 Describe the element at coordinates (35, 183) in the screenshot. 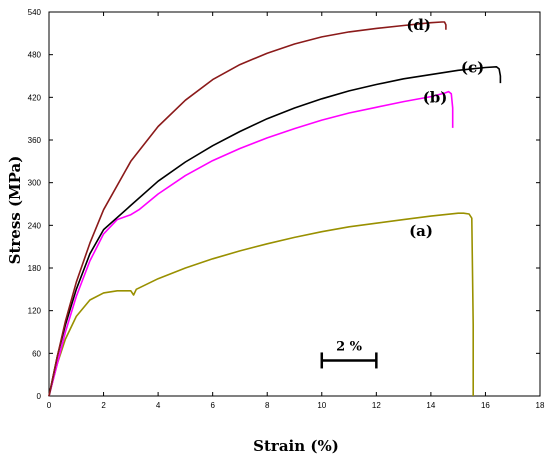

I see `y-tick-label: 300` at that location.